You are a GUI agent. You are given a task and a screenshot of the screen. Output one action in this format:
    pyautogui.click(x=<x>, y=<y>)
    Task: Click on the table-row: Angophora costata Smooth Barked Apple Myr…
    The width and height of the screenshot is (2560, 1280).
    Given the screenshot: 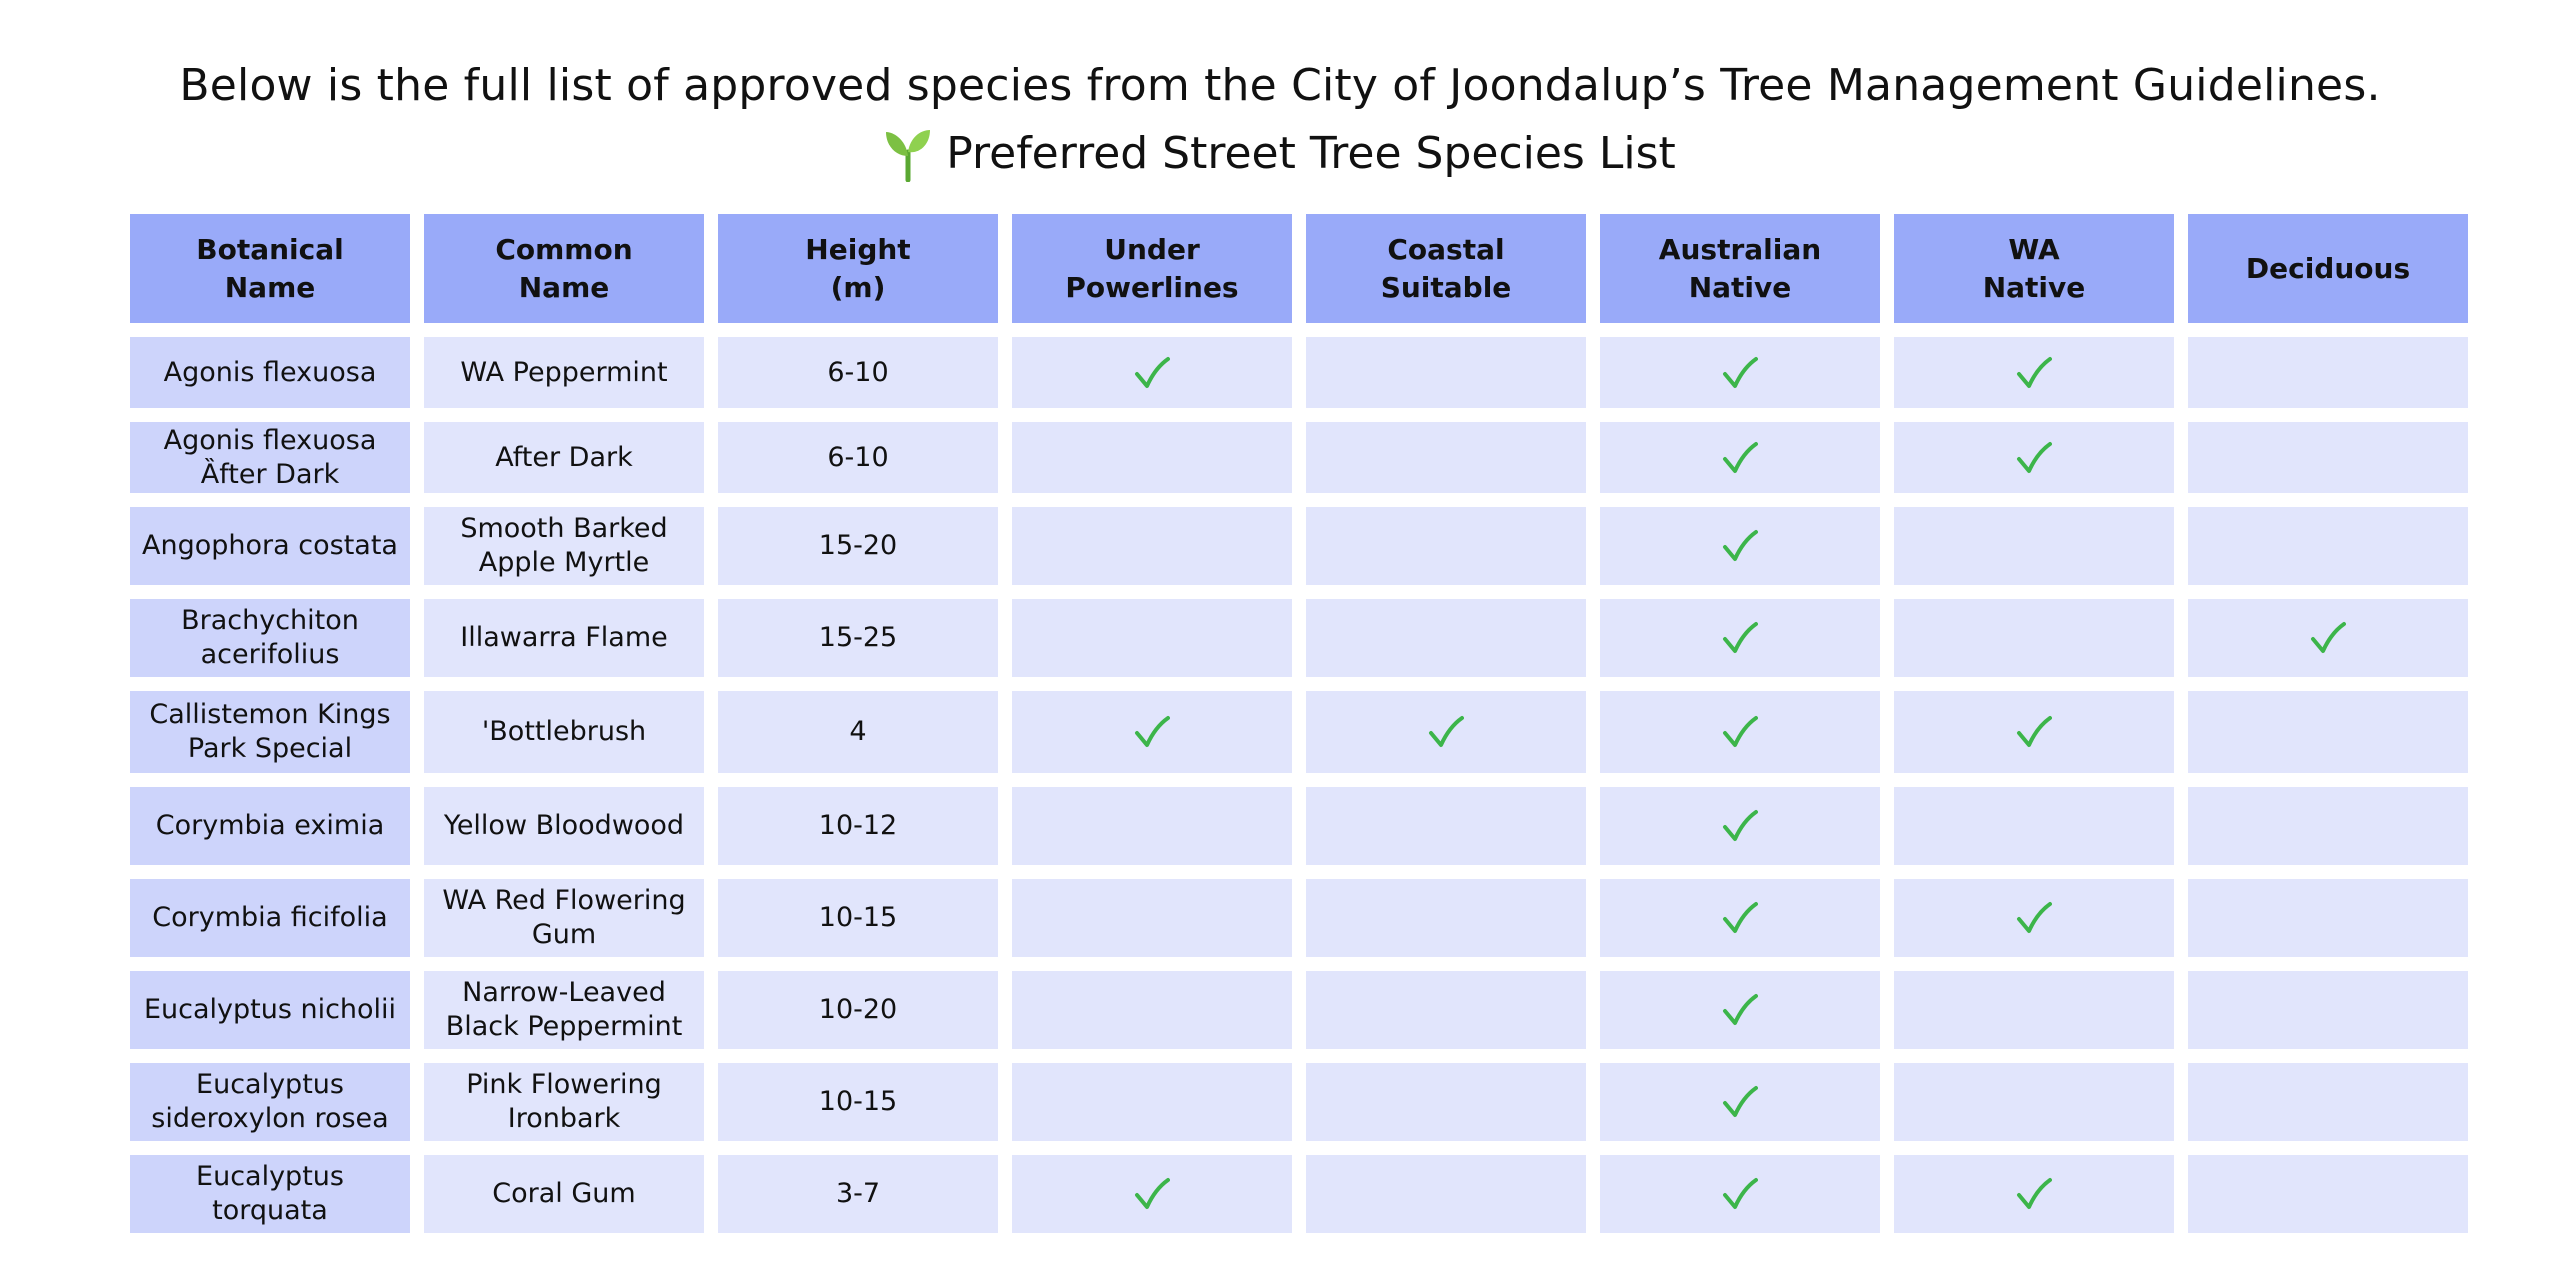 What is the action you would take?
    pyautogui.click(x=1299, y=546)
    